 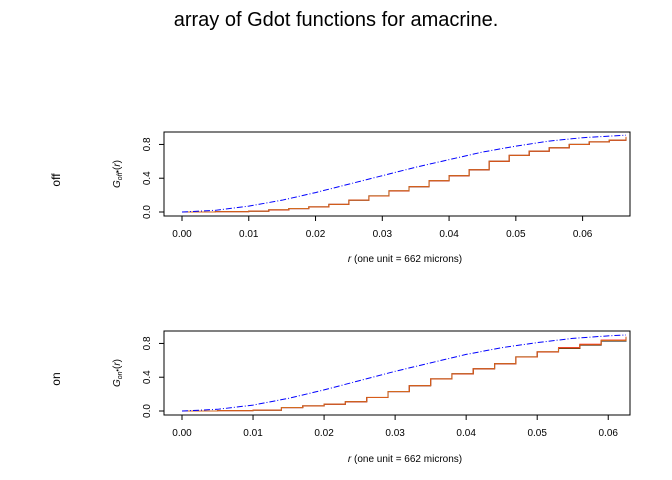 I want to click on row-label: on, so click(x=56, y=378).